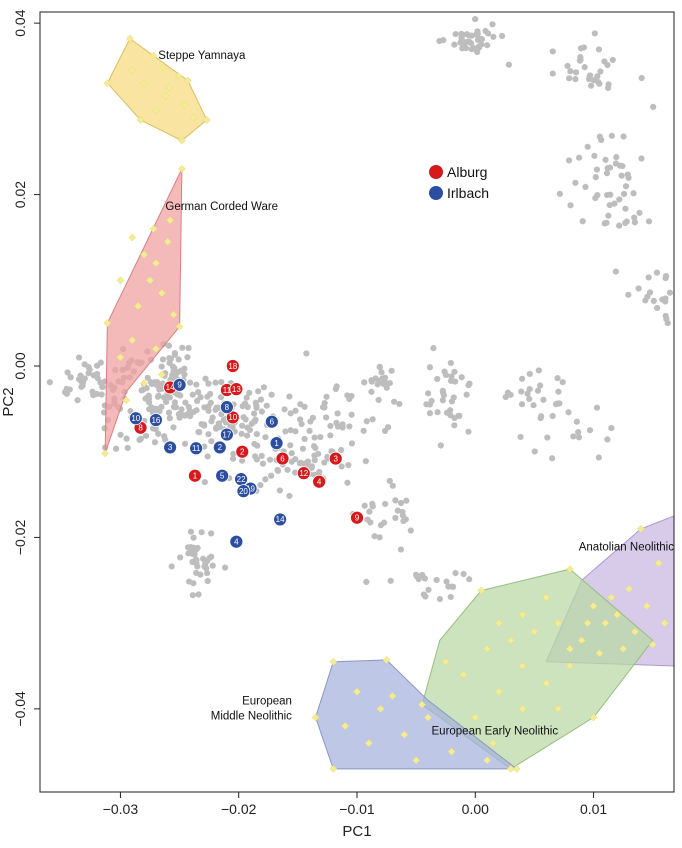  Describe the element at coordinates (202, 56) in the screenshot. I see `group-label: Steppe Yamnaya` at that location.